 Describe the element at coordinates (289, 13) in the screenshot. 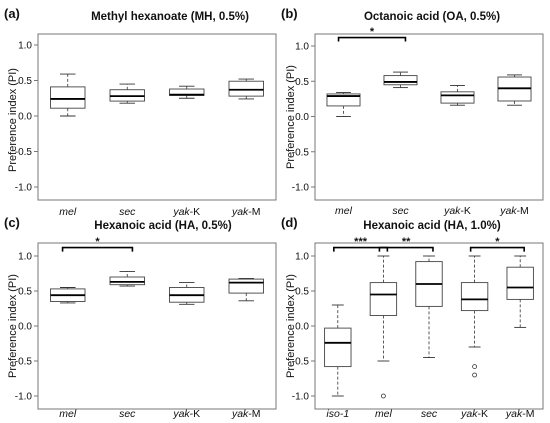

I see `panel-letter: (b)` at that location.